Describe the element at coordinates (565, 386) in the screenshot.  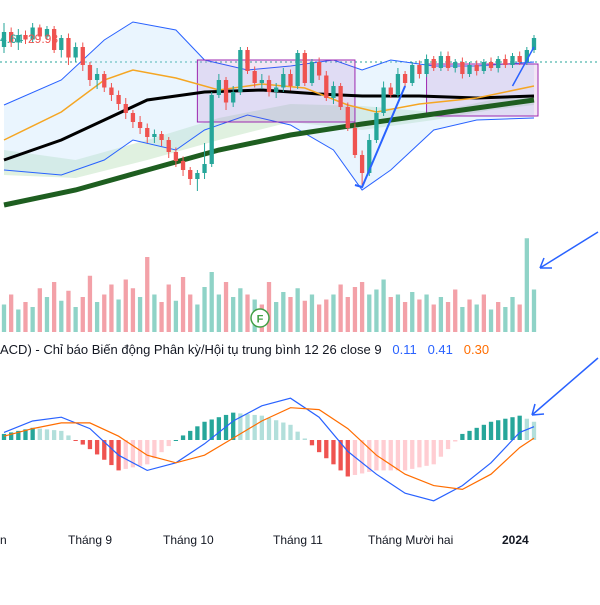
I see `macd-arrow` at that location.